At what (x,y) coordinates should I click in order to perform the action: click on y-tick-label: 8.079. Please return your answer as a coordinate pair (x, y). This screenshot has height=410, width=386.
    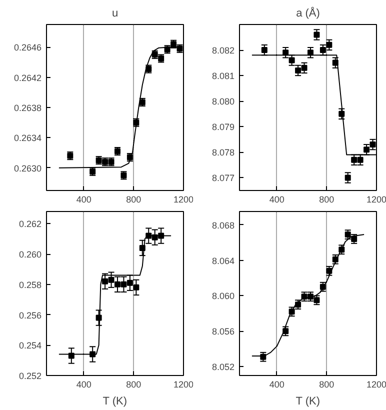
    Looking at the image, I should click on (223, 127).